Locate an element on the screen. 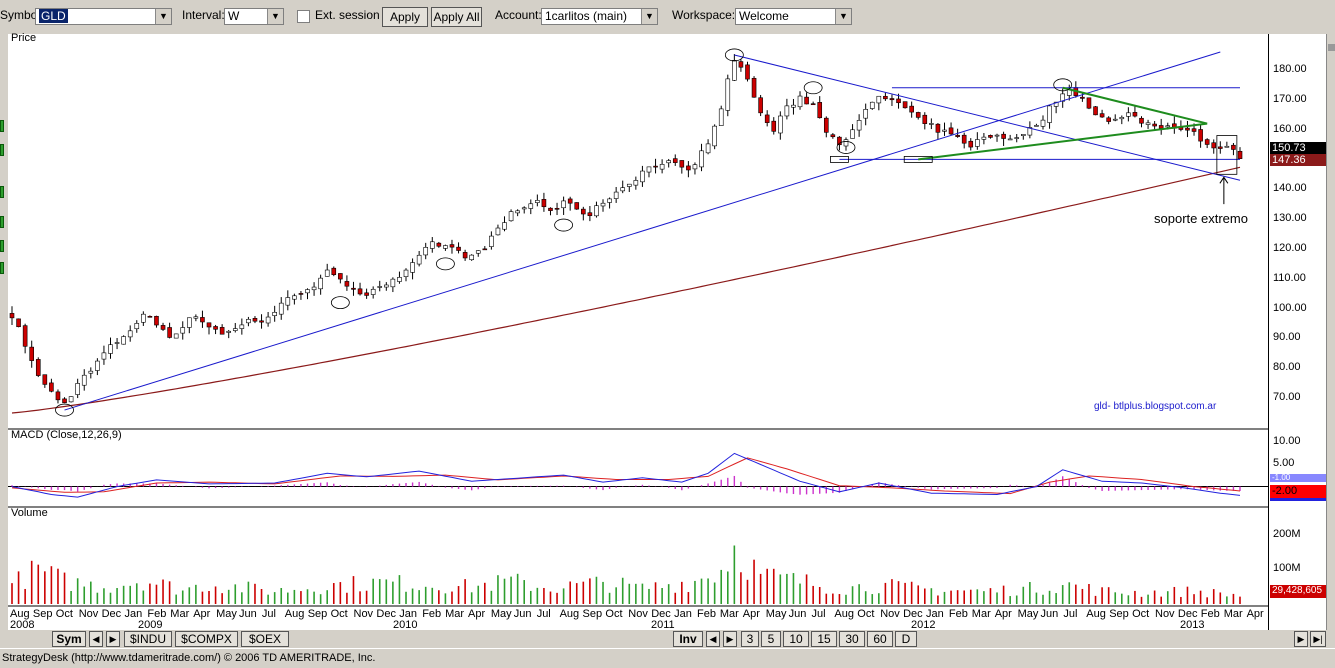 Image resolution: width=1335 pixels, height=668 pixels. chart-annotation: soporte extremo is located at coordinates (1201, 218).